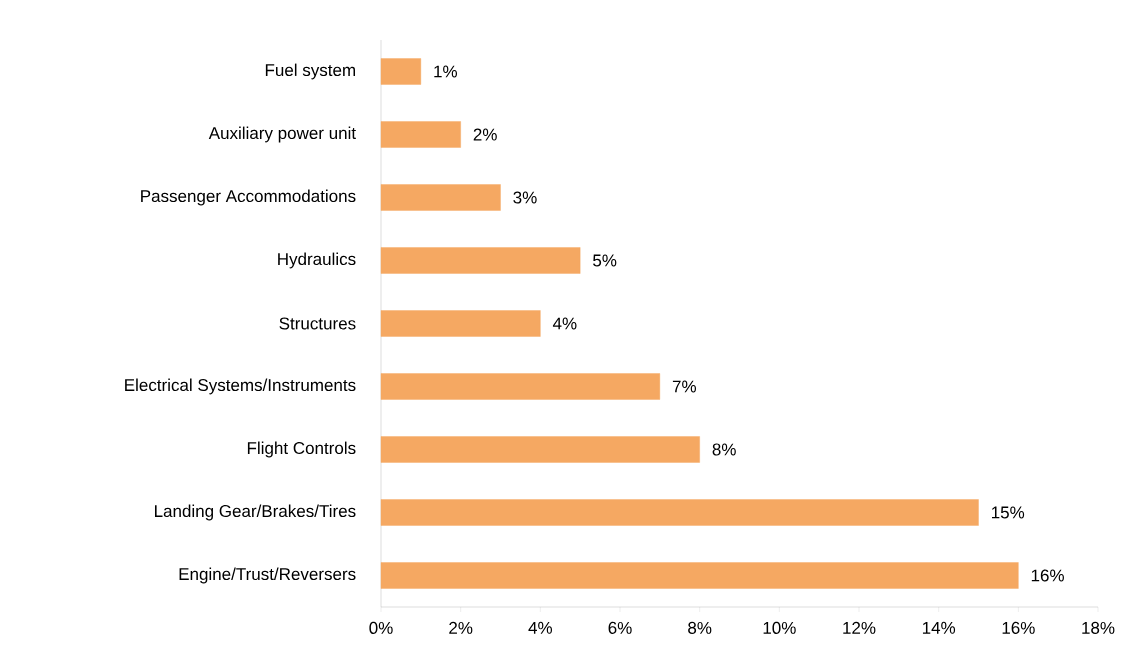 This screenshot has height=670, width=1138. Describe the element at coordinates (267, 575) in the screenshot. I see `y-tick-label: Engine/Trust/Reversers` at that location.